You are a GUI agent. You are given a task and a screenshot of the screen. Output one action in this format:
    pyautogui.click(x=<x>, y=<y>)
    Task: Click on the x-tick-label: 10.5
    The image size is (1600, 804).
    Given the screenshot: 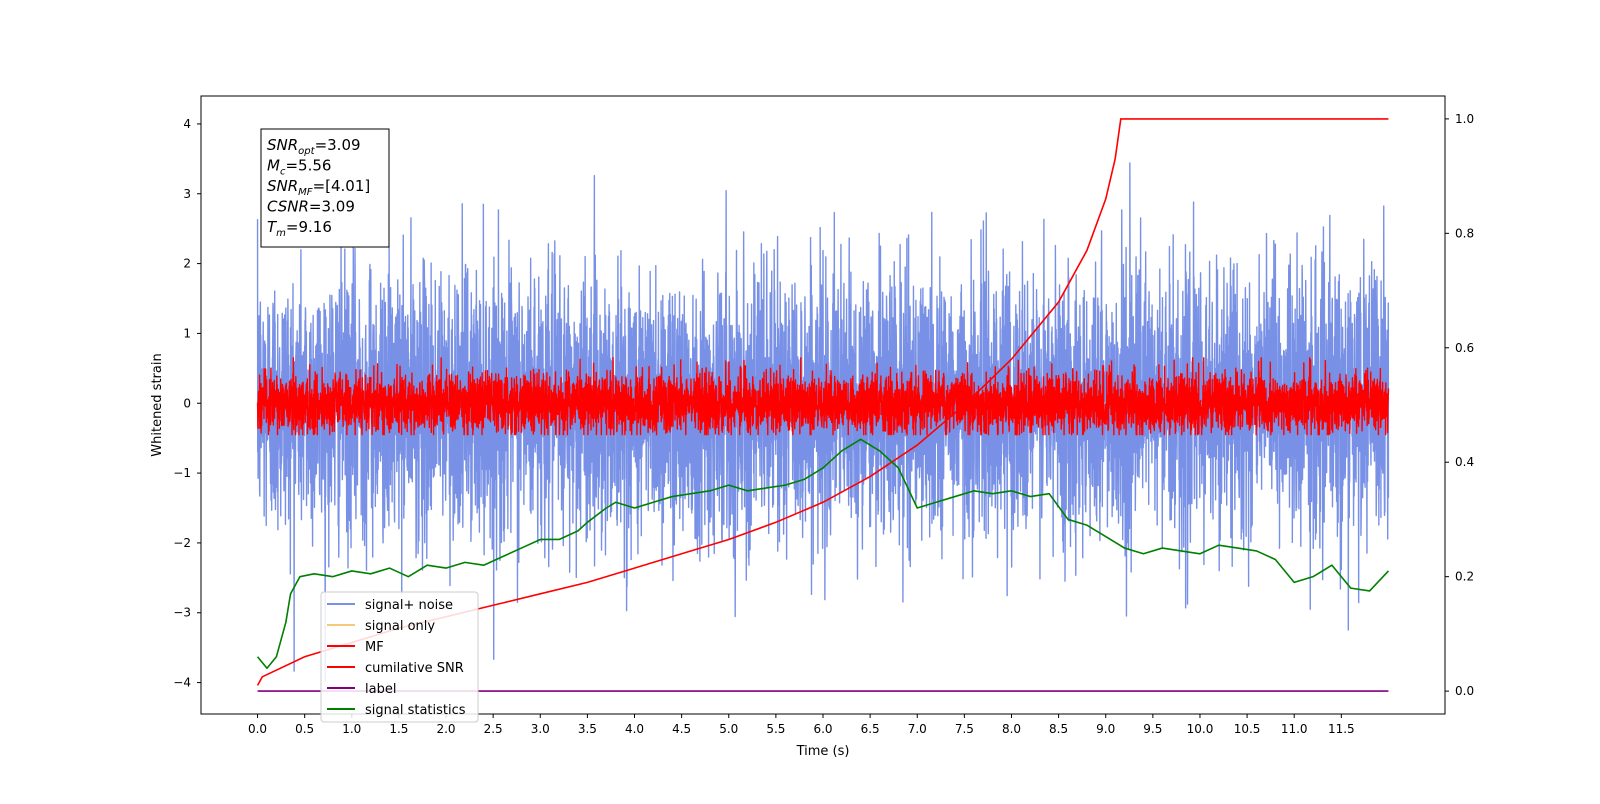 What is the action you would take?
    pyautogui.click(x=1247, y=729)
    